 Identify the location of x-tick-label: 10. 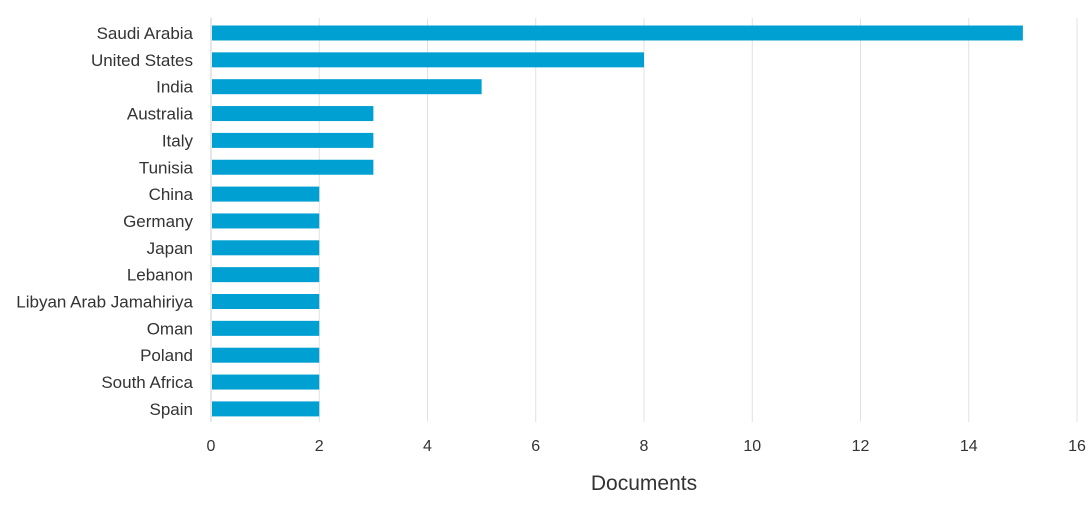
(752, 446).